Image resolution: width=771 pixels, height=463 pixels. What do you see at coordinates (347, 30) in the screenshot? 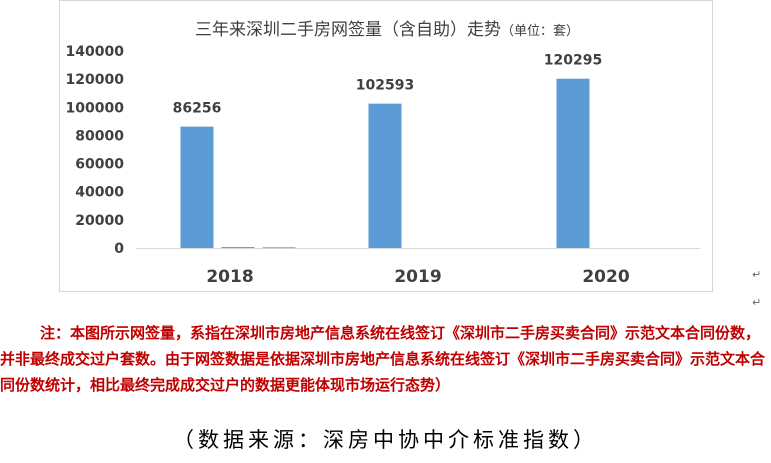
I see `chart-title-text: 三年来深圳二手房网签量（含自助）走势` at bounding box center [347, 30].